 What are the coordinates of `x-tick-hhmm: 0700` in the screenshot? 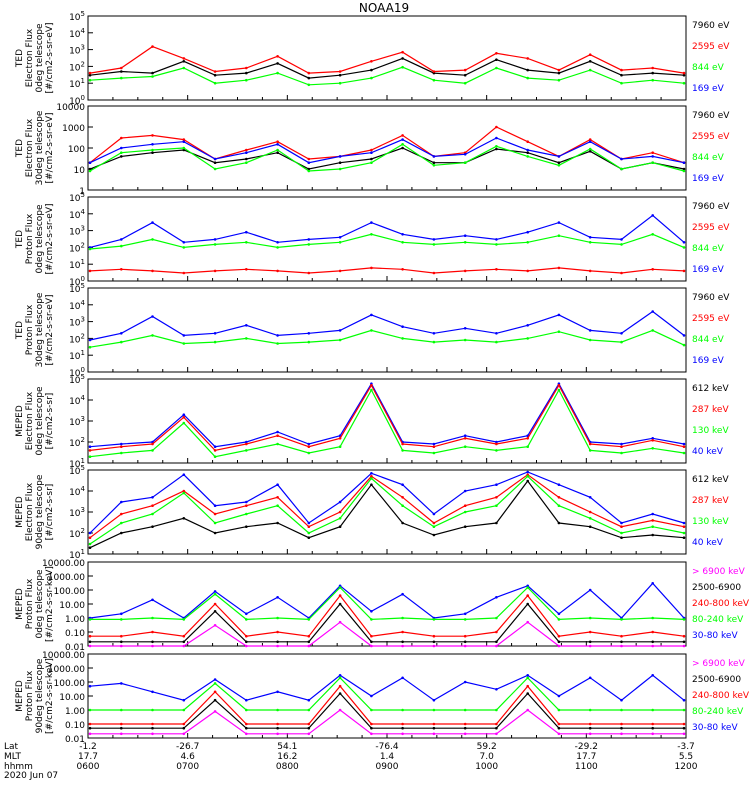 It's located at (187, 767).